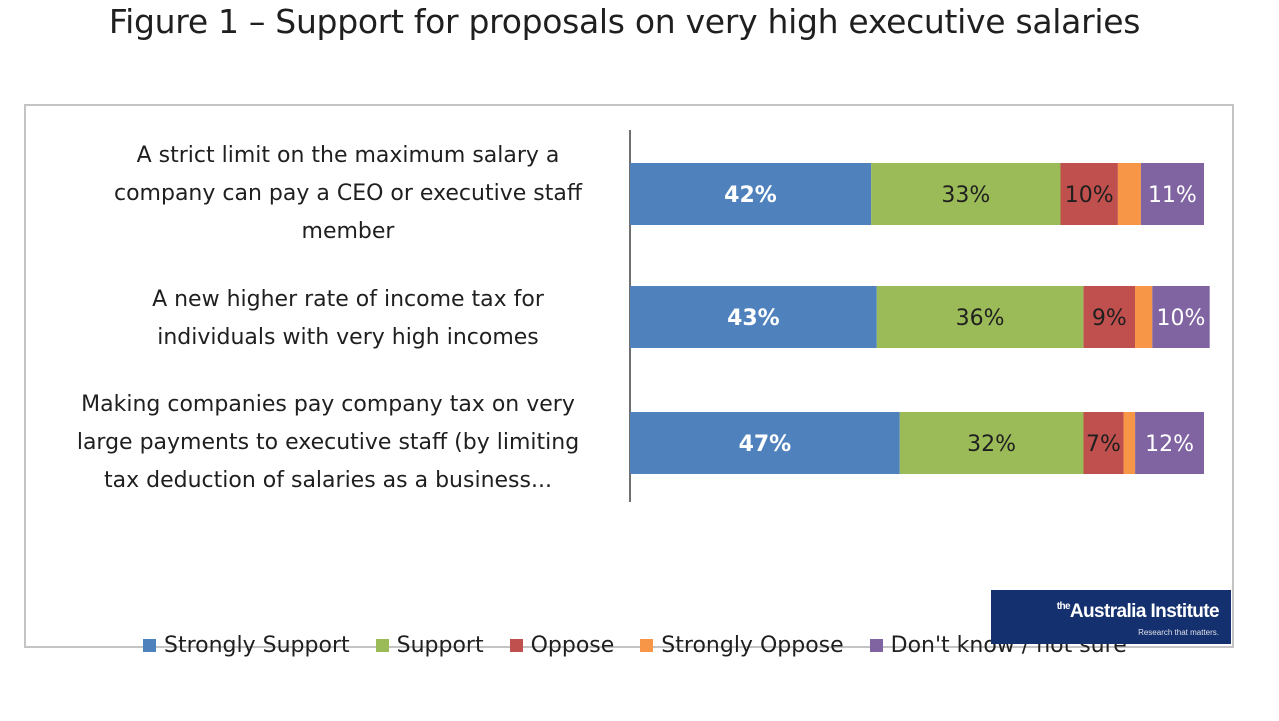 Image resolution: width=1279 pixels, height=721 pixels. I want to click on data-label: 9%, so click(1109, 318).